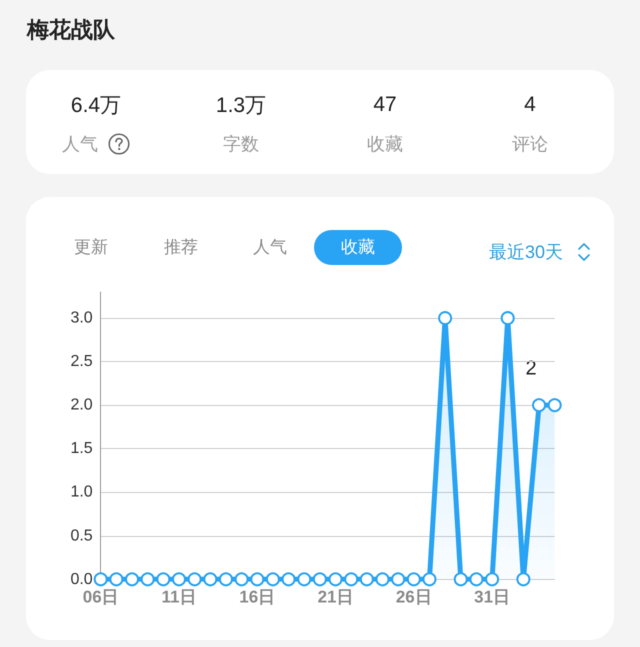 The width and height of the screenshot is (640, 647). I want to click on y-tick-label: 1.0, so click(81, 492).